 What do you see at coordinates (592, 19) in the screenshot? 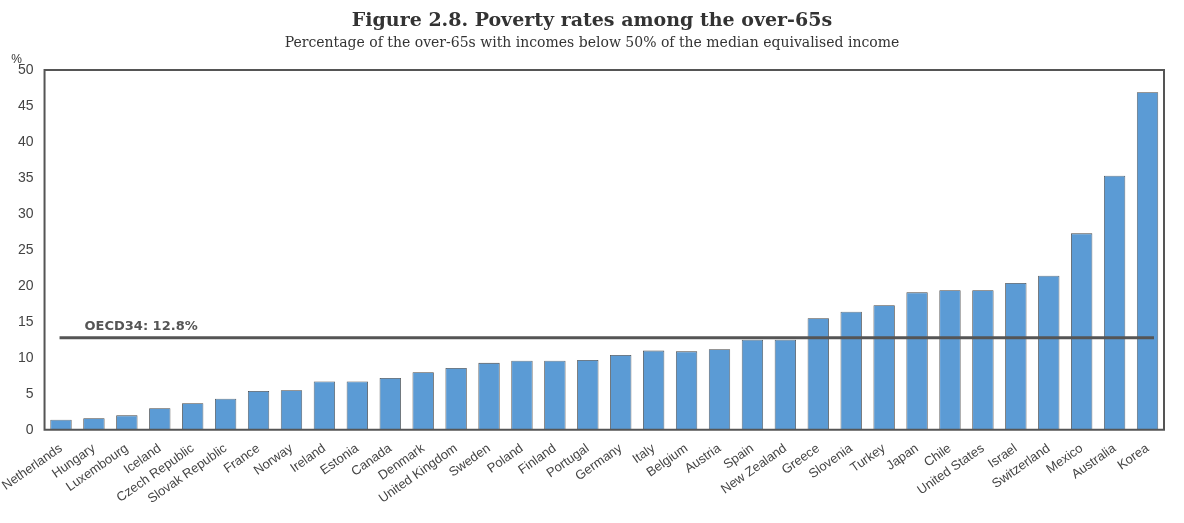
I see `chart-title: Figure 2.8. Poverty rates among the over-65s` at bounding box center [592, 19].